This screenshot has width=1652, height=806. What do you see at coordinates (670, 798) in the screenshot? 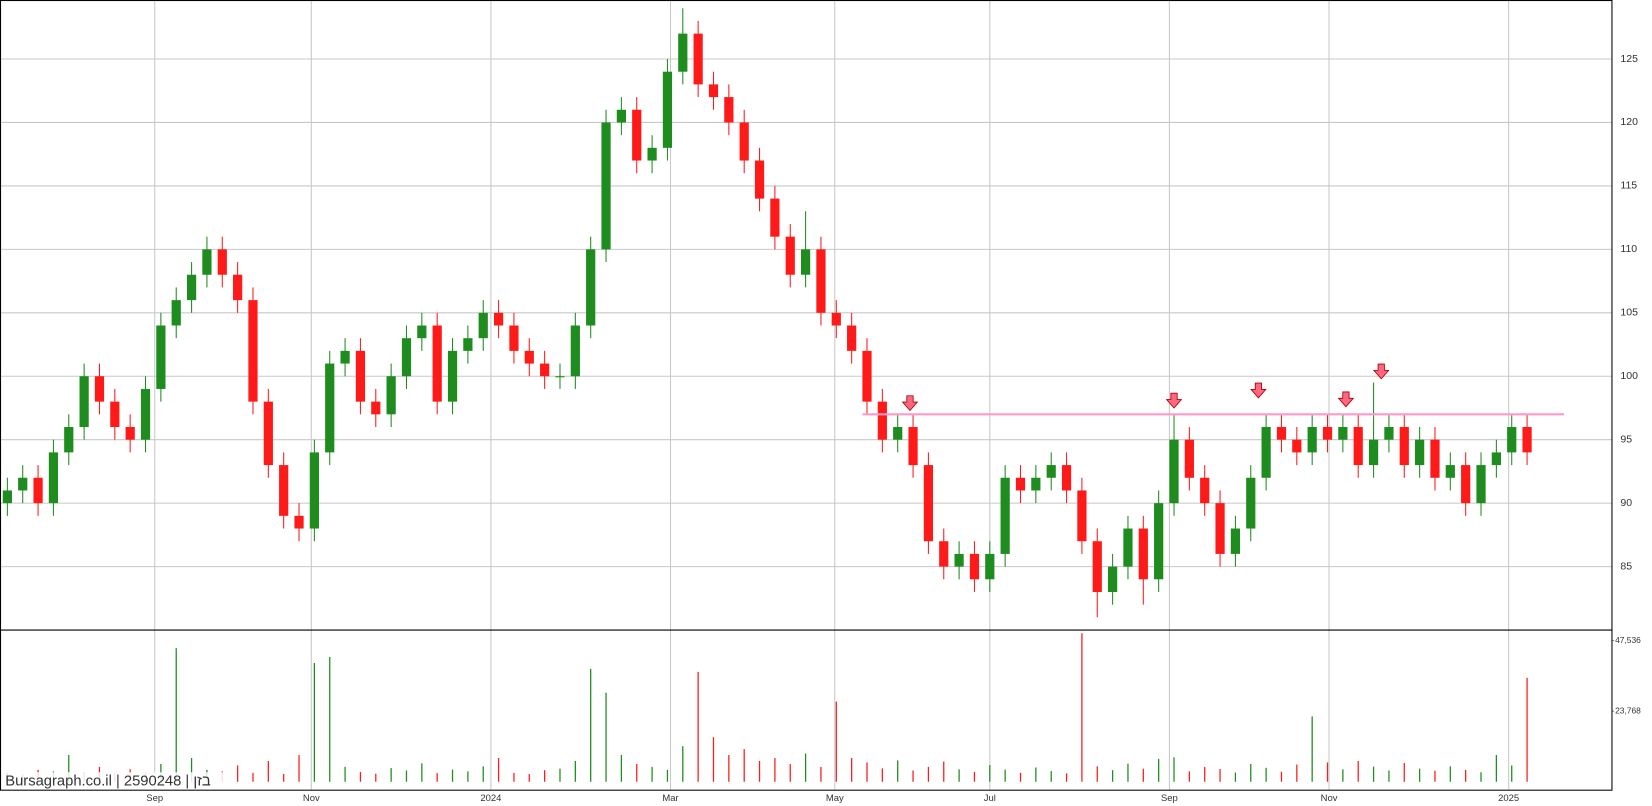
I see `x-tick-label: Mar` at bounding box center [670, 798].